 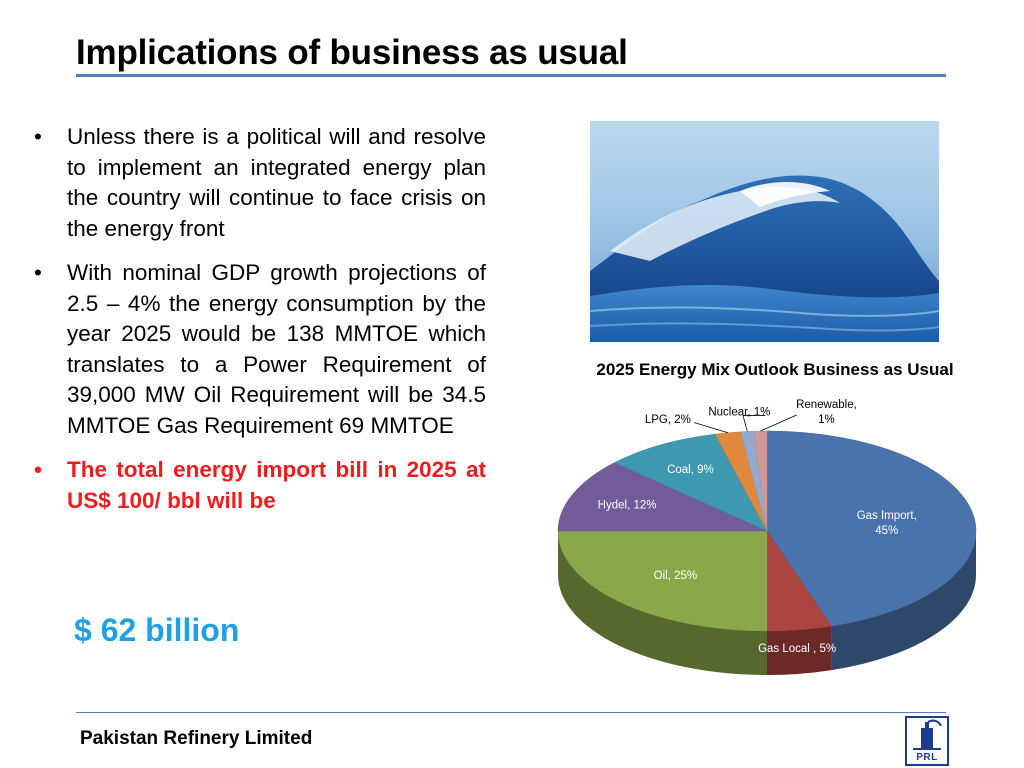 What do you see at coordinates (511, 712) in the screenshot?
I see `footer-divider` at bounding box center [511, 712].